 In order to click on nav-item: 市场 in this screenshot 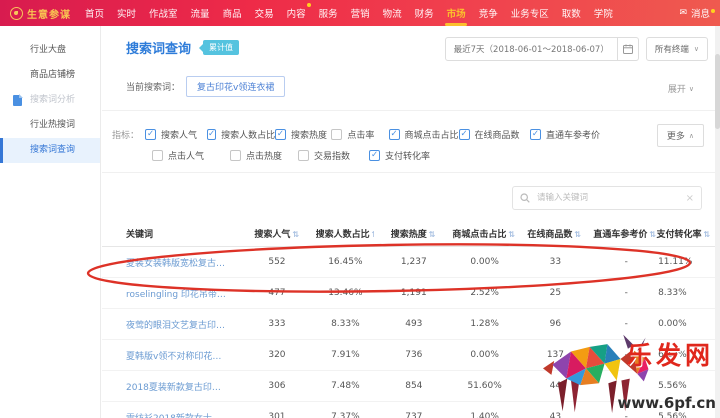, I will do `click(456, 13)`.